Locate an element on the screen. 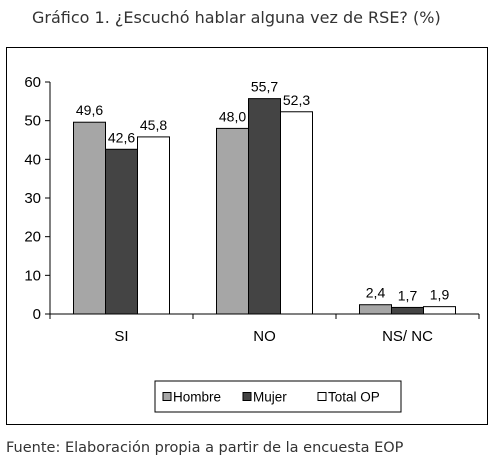 The width and height of the screenshot is (500, 466). legend-label: Hombre is located at coordinates (197, 397).